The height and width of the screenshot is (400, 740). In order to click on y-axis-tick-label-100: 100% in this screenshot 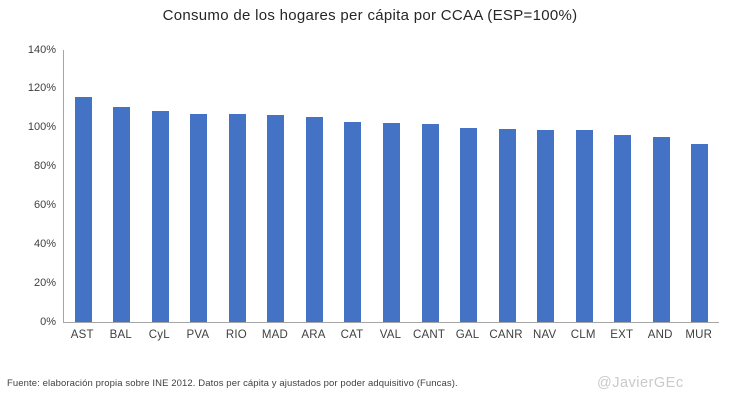, I will do `click(41, 127)`.